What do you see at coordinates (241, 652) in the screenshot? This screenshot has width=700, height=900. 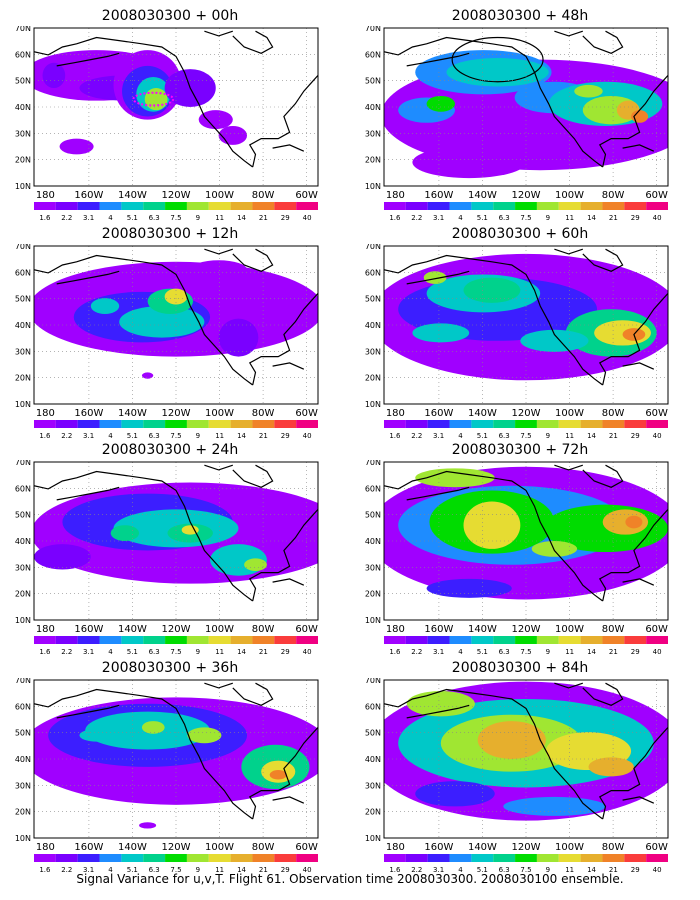 I see `colorbar-label: 14` at bounding box center [241, 652].